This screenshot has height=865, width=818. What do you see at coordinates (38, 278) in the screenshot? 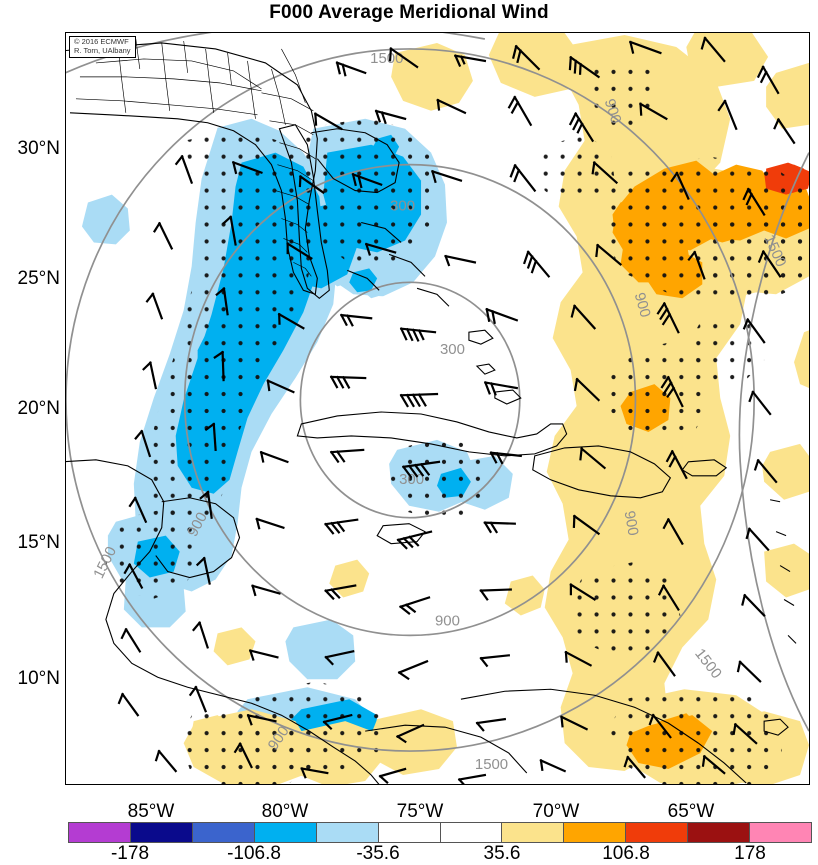
I see `ytick-label-25n: 25°N` at bounding box center [38, 278].